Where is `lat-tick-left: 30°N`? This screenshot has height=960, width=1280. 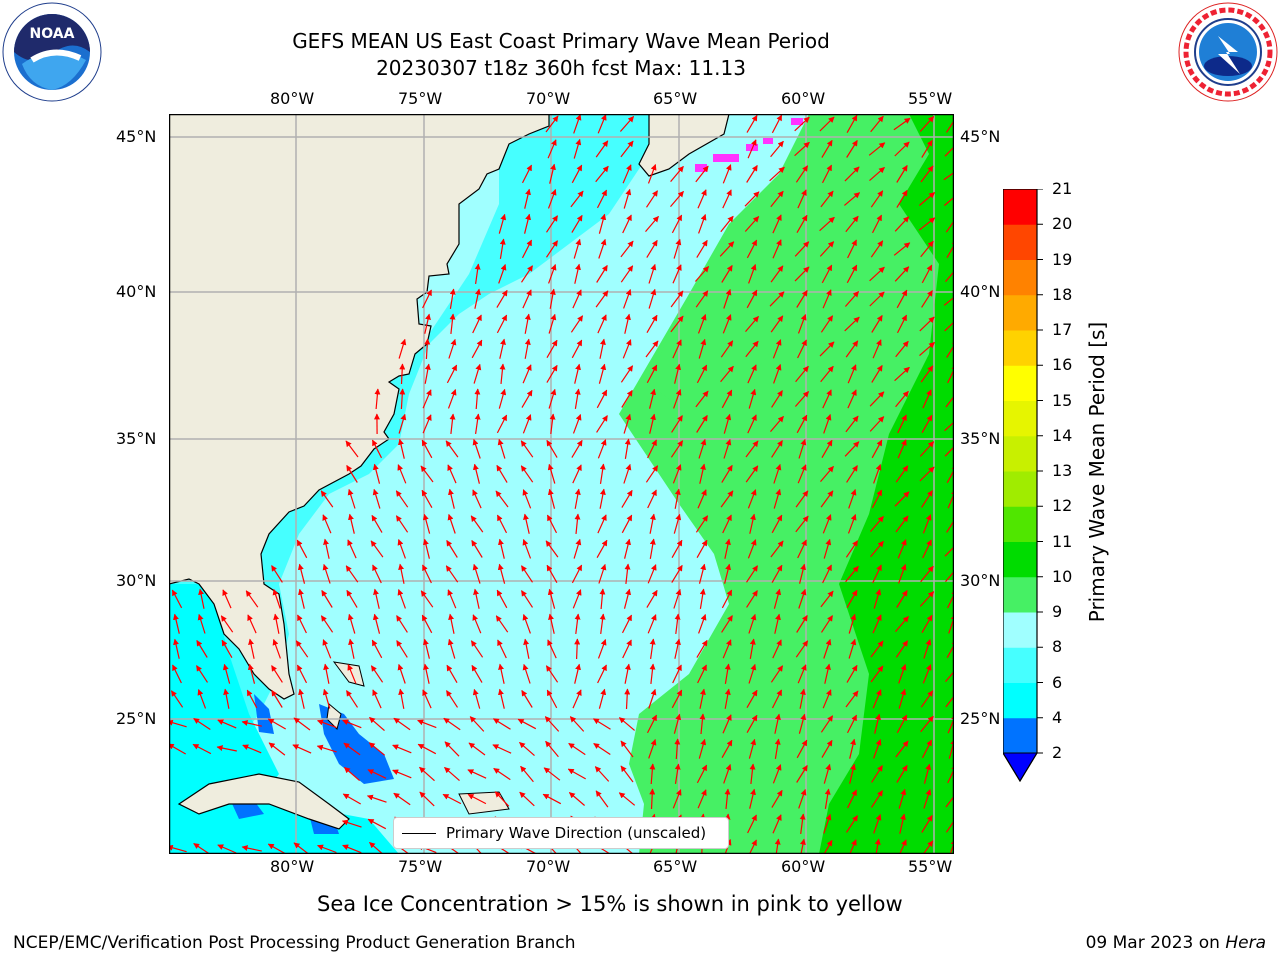 lat-tick-left: 30°N is located at coordinates (136, 580).